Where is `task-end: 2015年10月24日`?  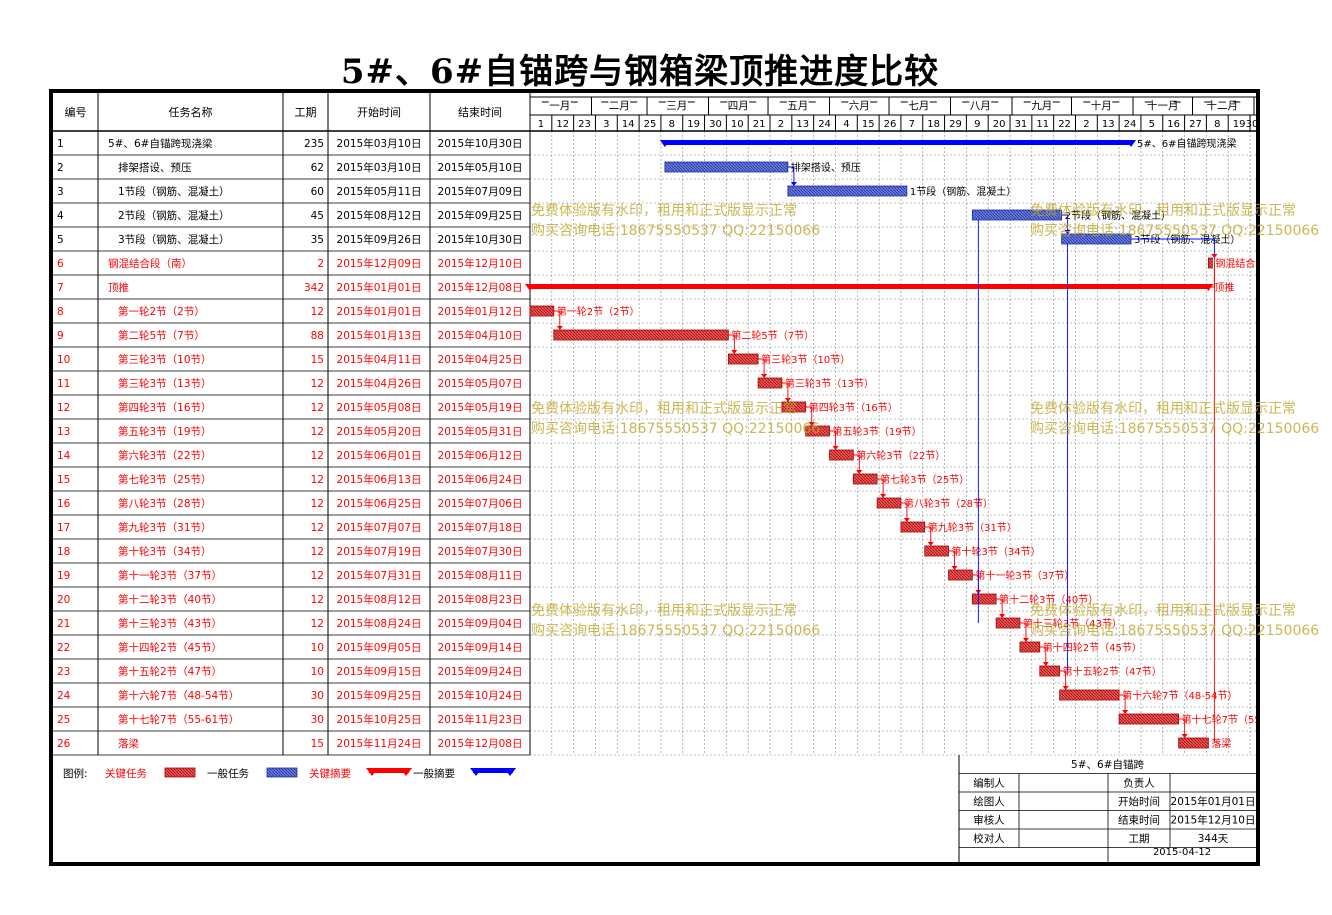
task-end: 2015年10月24日 is located at coordinates (480, 695).